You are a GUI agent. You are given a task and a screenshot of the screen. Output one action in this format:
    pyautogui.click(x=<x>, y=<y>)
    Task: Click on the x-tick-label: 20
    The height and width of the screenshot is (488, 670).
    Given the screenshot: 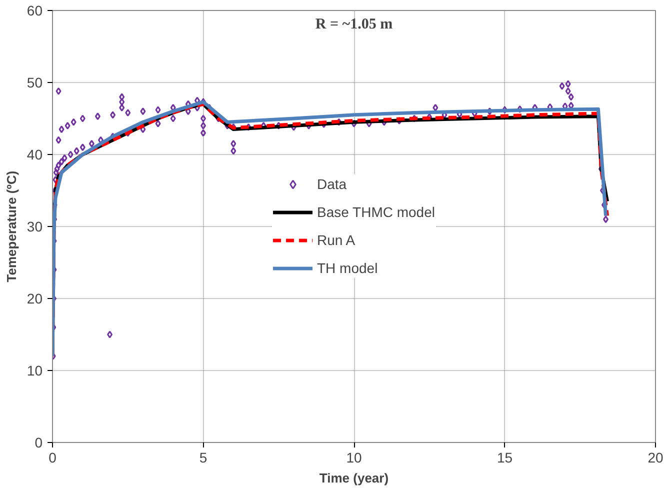 What is the action you would take?
    pyautogui.click(x=656, y=458)
    